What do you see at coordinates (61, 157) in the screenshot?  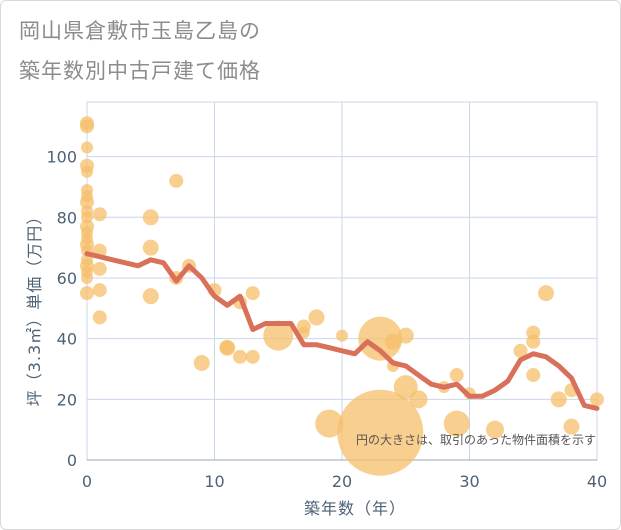 I see `y-tick-label: 100` at bounding box center [61, 157].